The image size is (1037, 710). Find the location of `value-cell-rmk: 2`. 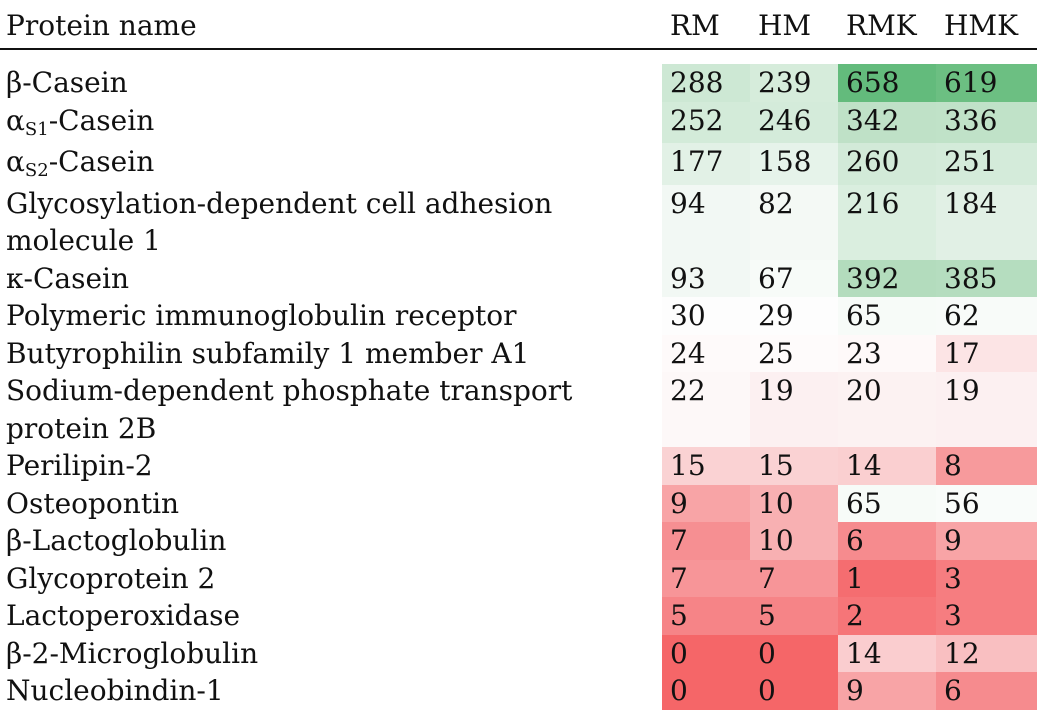

value-cell-rmk: 2 is located at coordinates (887, 616).